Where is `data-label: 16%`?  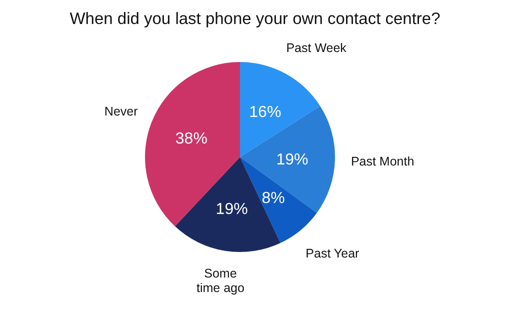 data-label: 16% is located at coordinates (265, 112).